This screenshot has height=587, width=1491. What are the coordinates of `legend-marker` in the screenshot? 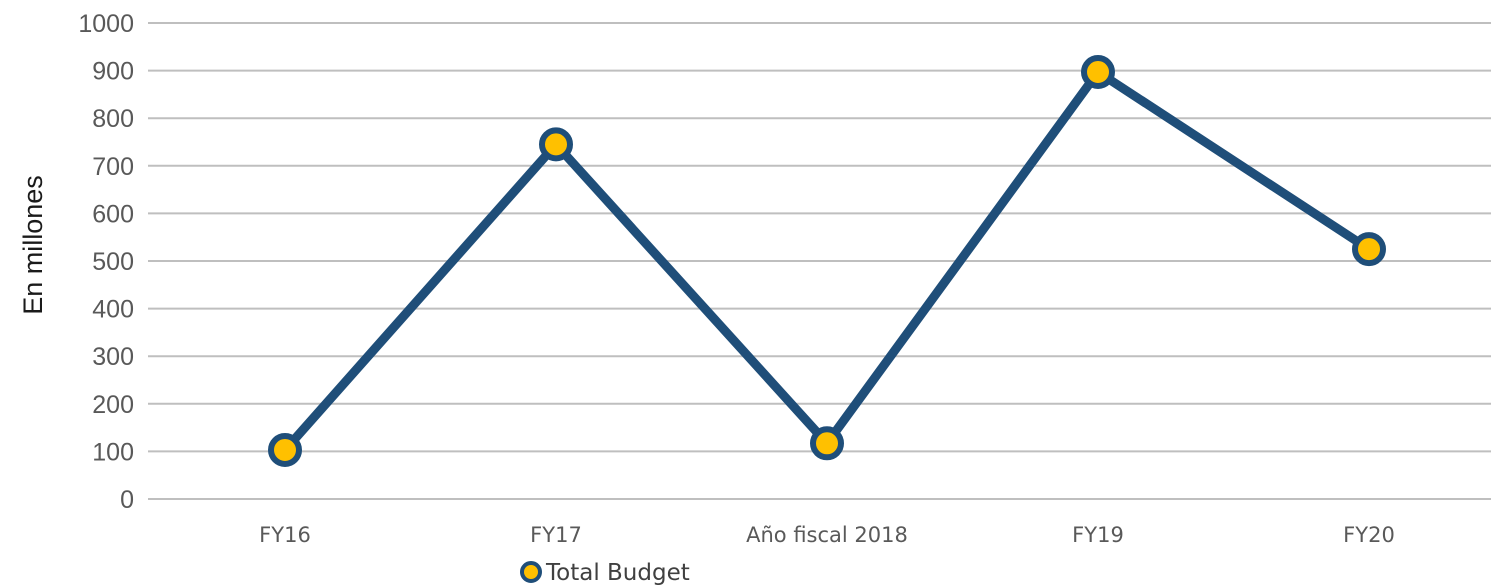 It's located at (531, 572).